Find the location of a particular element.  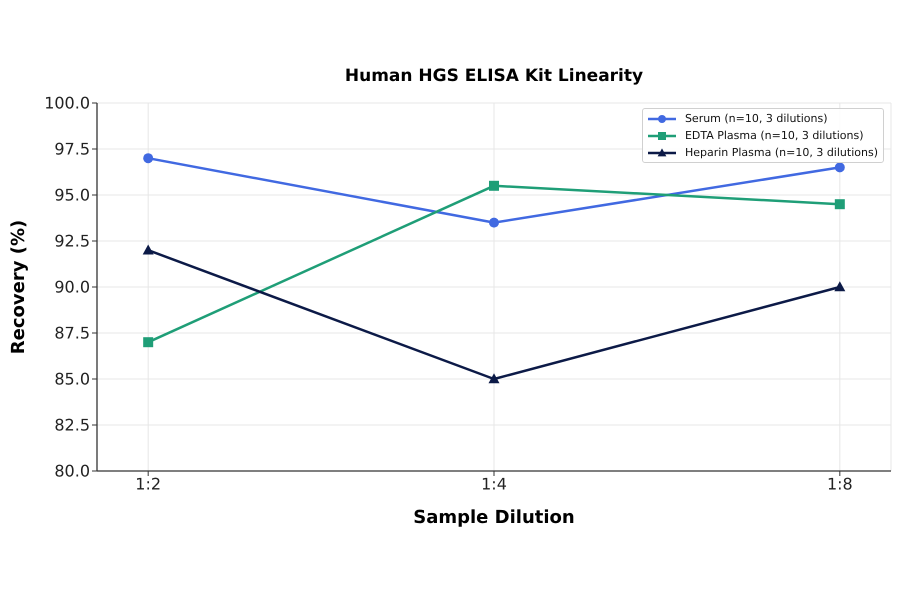

chart-title: Human HGS ELISA Kit Linearity is located at coordinates (494, 76).